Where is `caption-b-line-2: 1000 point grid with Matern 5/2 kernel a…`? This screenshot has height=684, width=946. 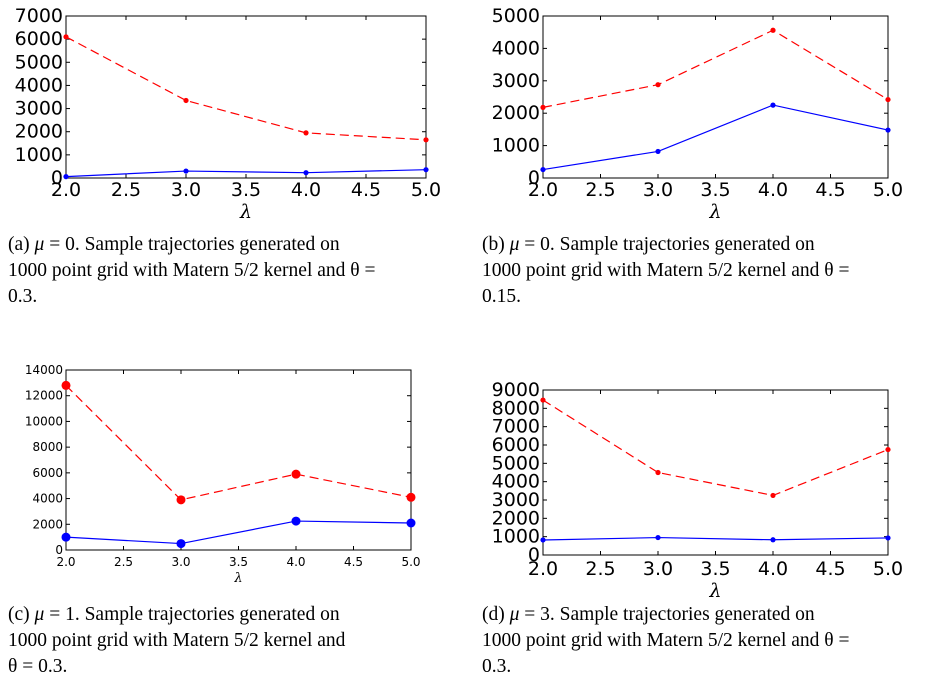
caption-b-line-2: 1000 point grid with Matern 5/2 kernel a… is located at coordinates (666, 270).